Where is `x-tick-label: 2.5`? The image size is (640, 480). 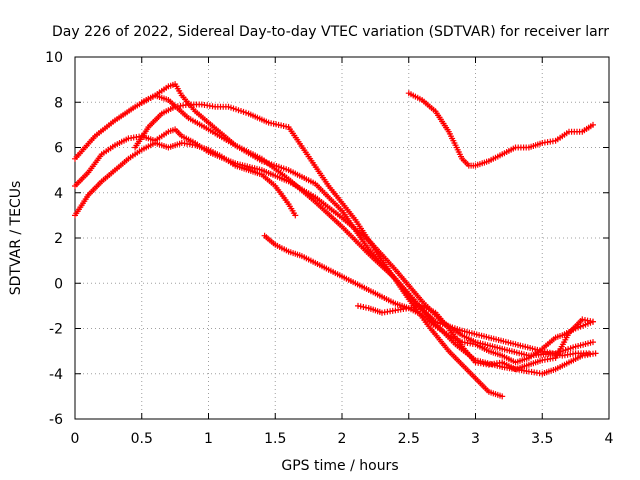 x-tick-label: 2.5 is located at coordinates (409, 439).